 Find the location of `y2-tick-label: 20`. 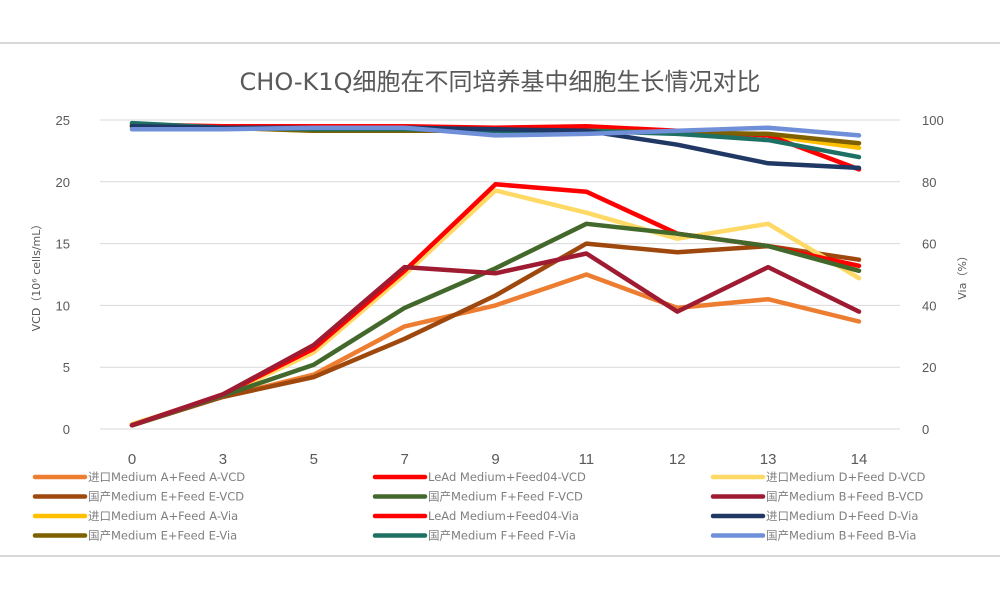

y2-tick-label: 20 is located at coordinates (929, 367).